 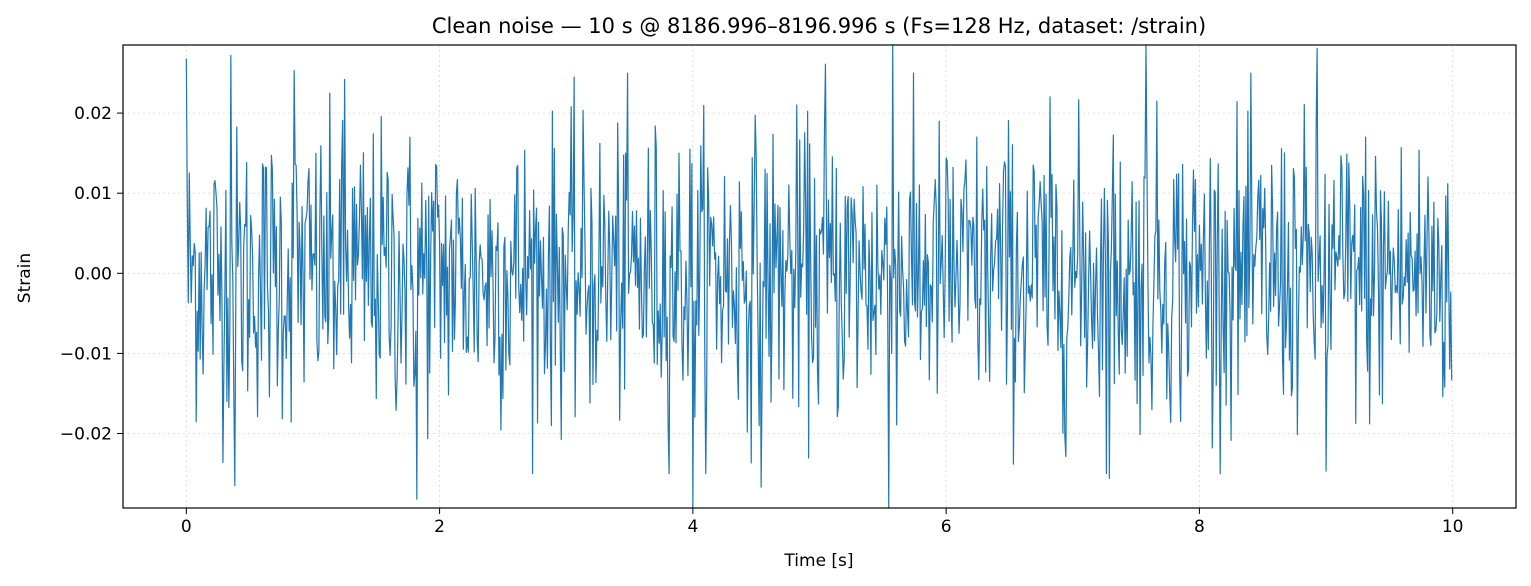 What do you see at coordinates (93, 274) in the screenshot?
I see `y-tick-label: 0.00` at bounding box center [93, 274].